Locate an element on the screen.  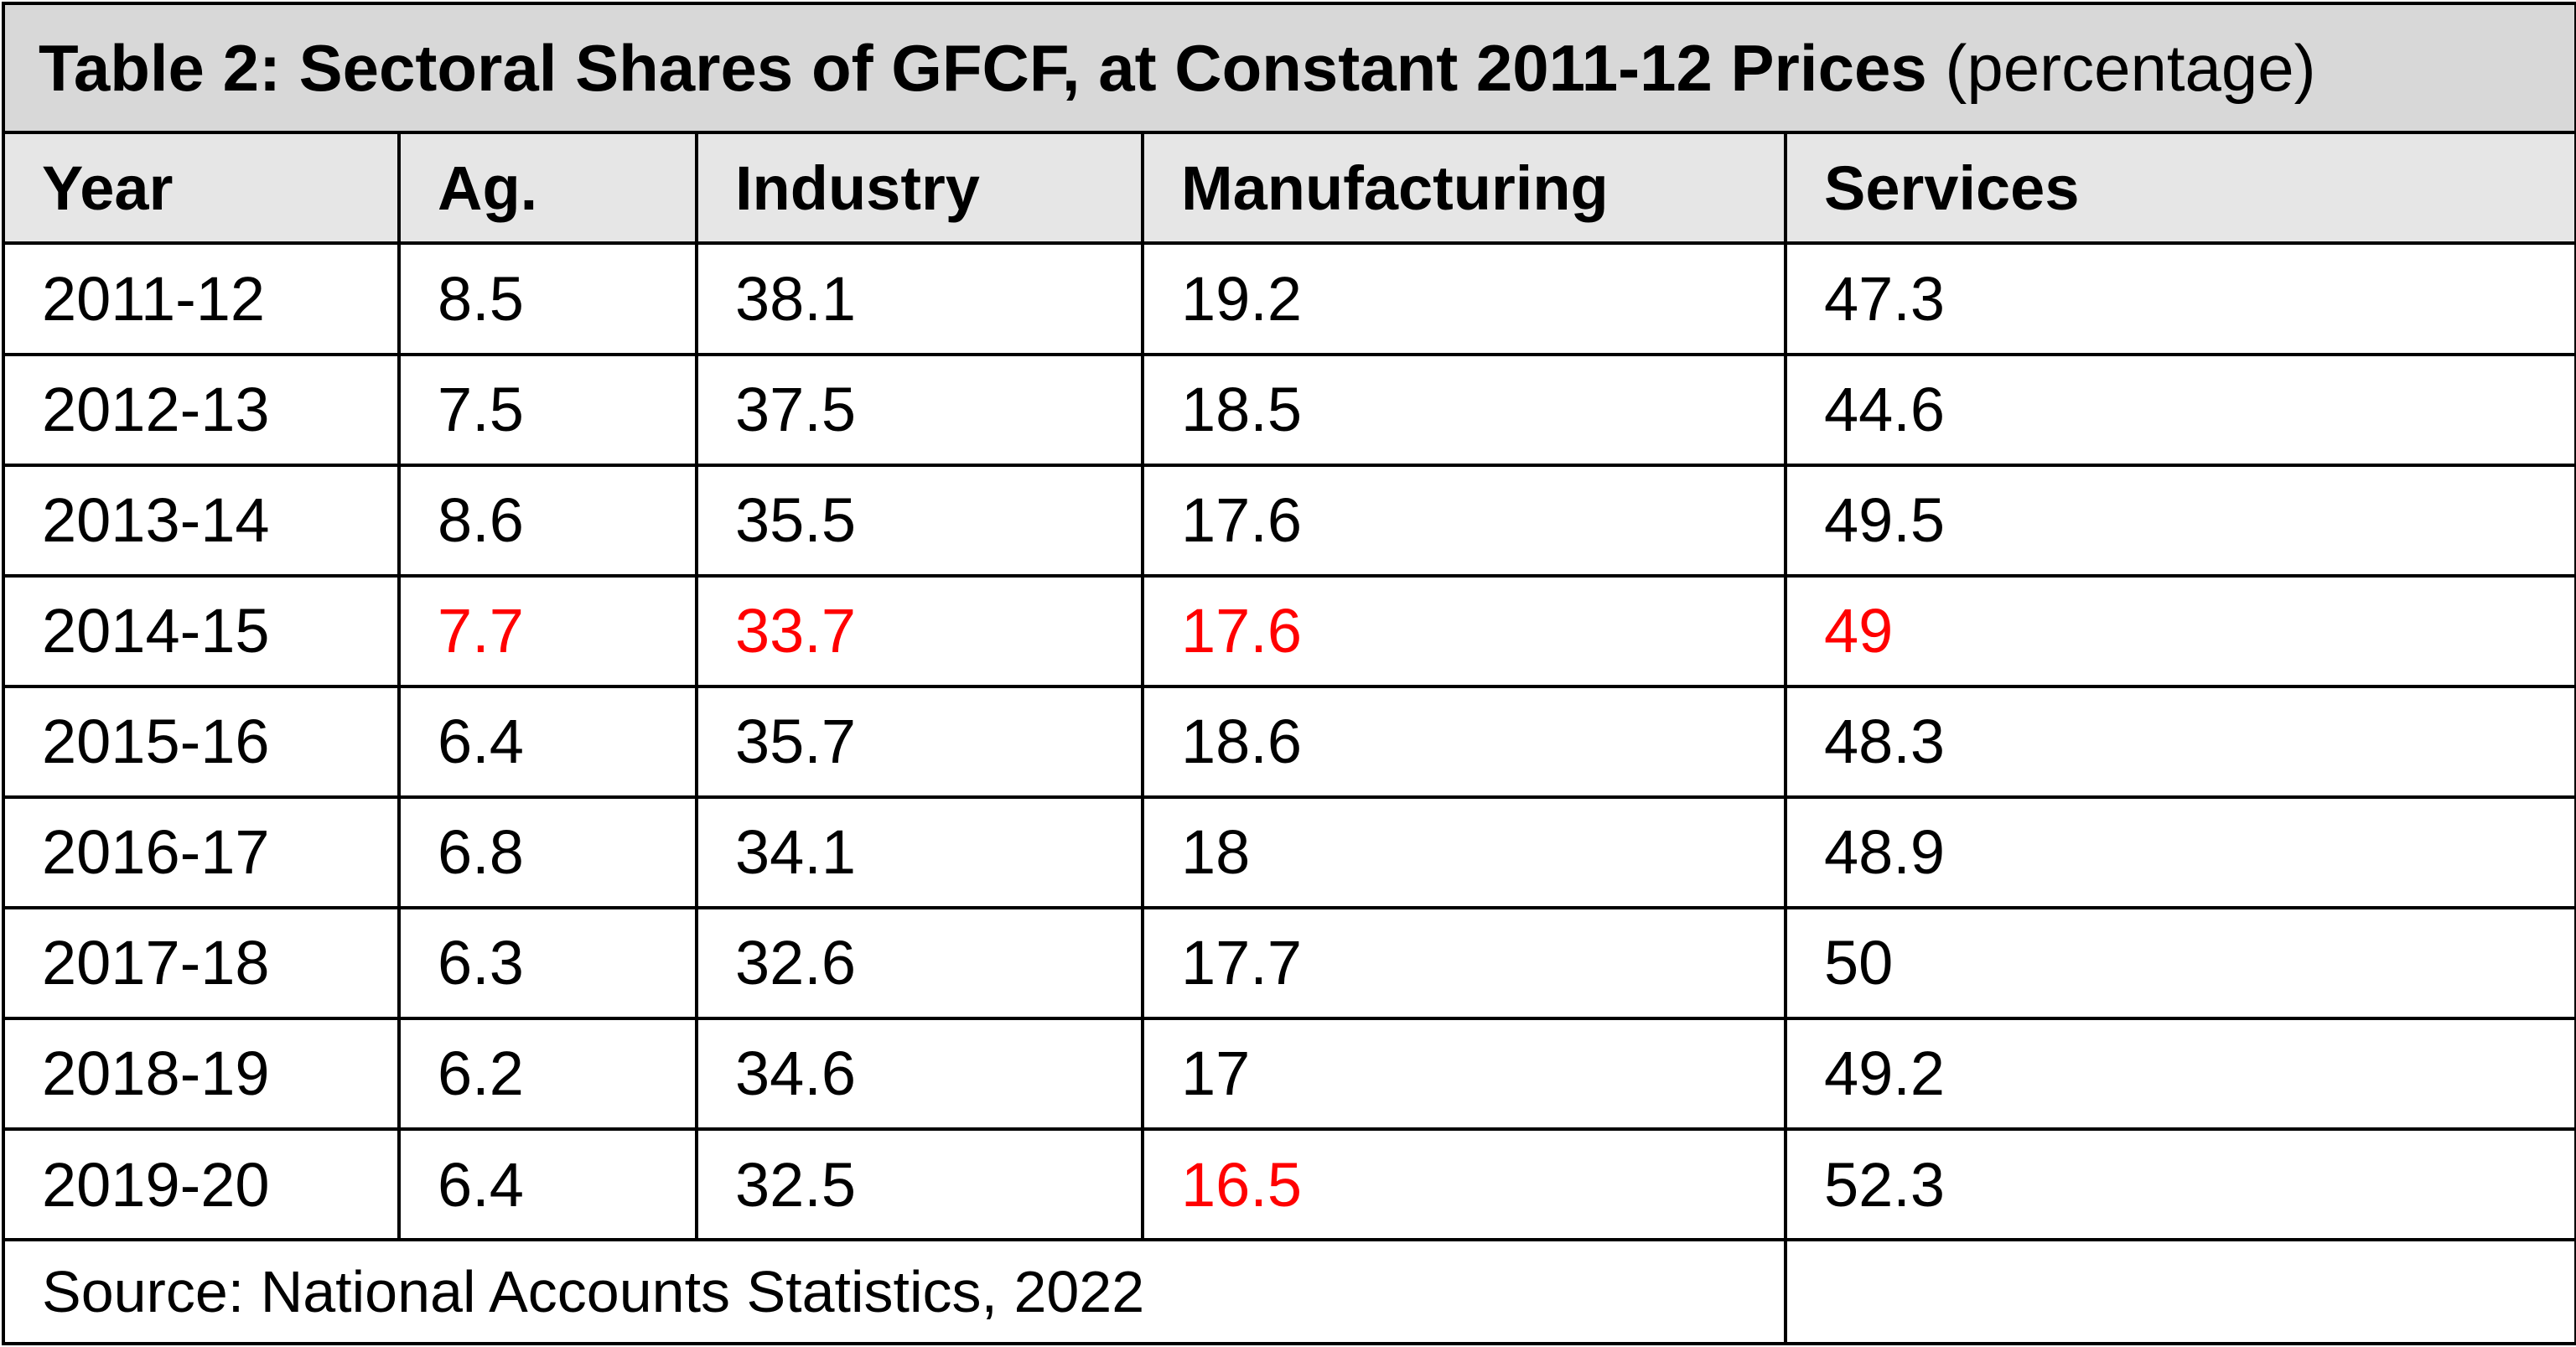
table-row: 2019-20 6.4 32.5 16.5 52.3 is located at coordinates (1289, 1184).